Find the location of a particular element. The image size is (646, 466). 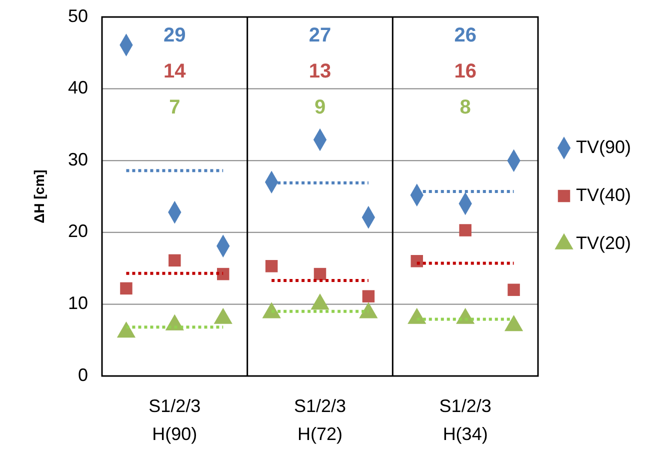

y-tick-label: 0 is located at coordinates (83, 374).